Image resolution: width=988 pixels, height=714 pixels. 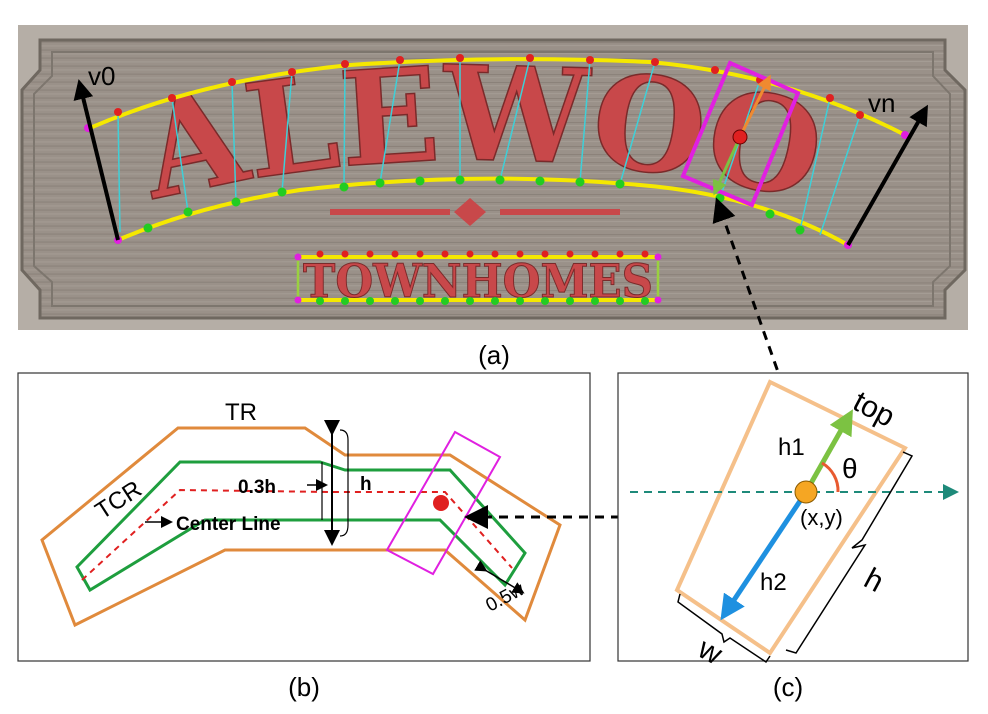 I want to click on main-bottom-points, so click(x=474, y=205).